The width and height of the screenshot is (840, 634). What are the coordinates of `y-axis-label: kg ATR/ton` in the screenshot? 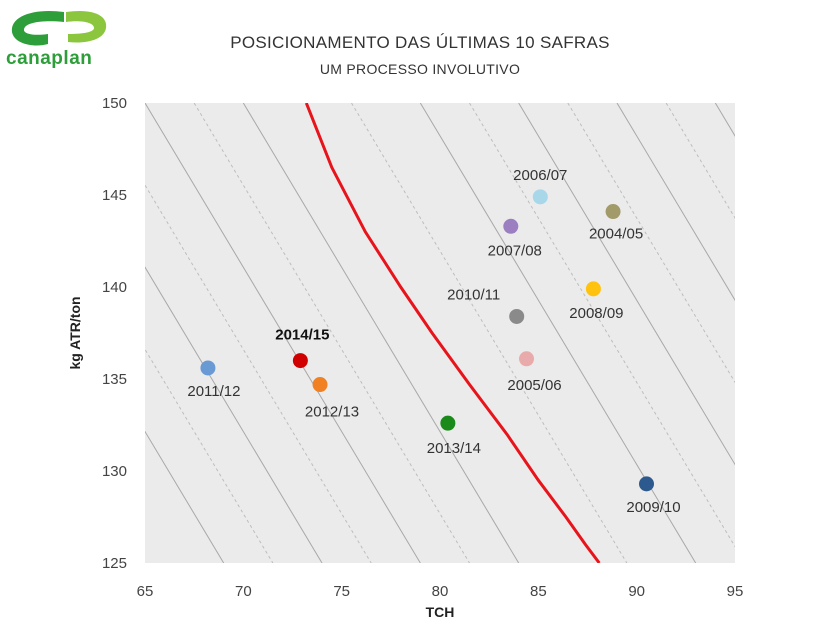 It's located at (75, 332).